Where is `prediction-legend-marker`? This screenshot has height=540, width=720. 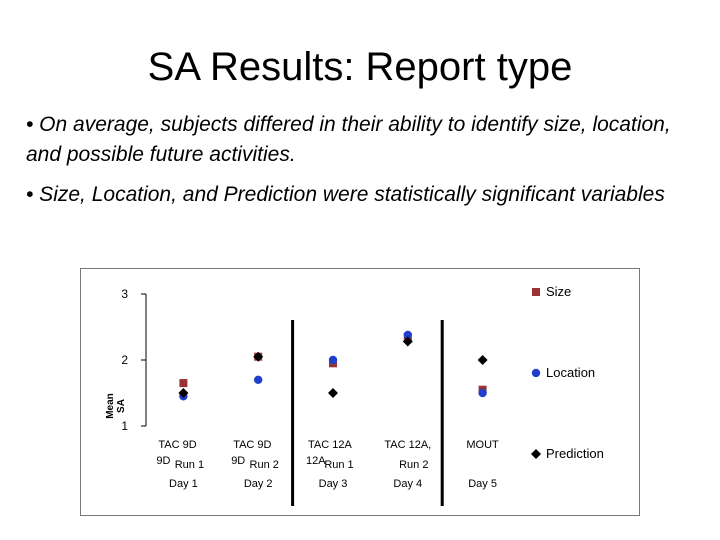 prediction-legend-marker is located at coordinates (536, 454).